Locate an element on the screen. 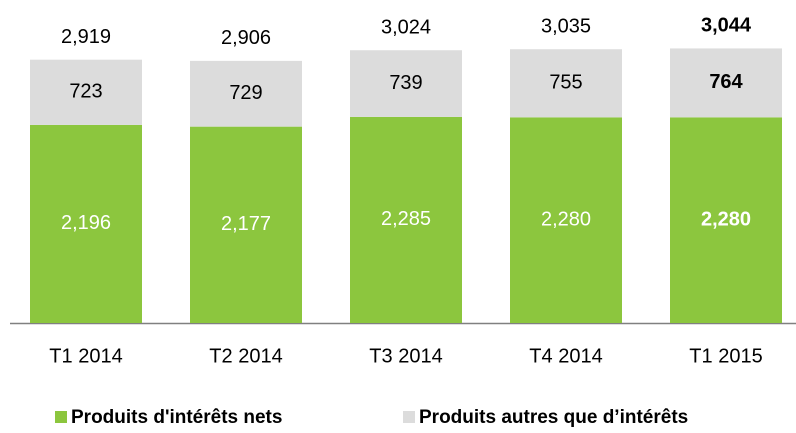 This screenshot has height=433, width=796. value-label: 729 is located at coordinates (245, 93).